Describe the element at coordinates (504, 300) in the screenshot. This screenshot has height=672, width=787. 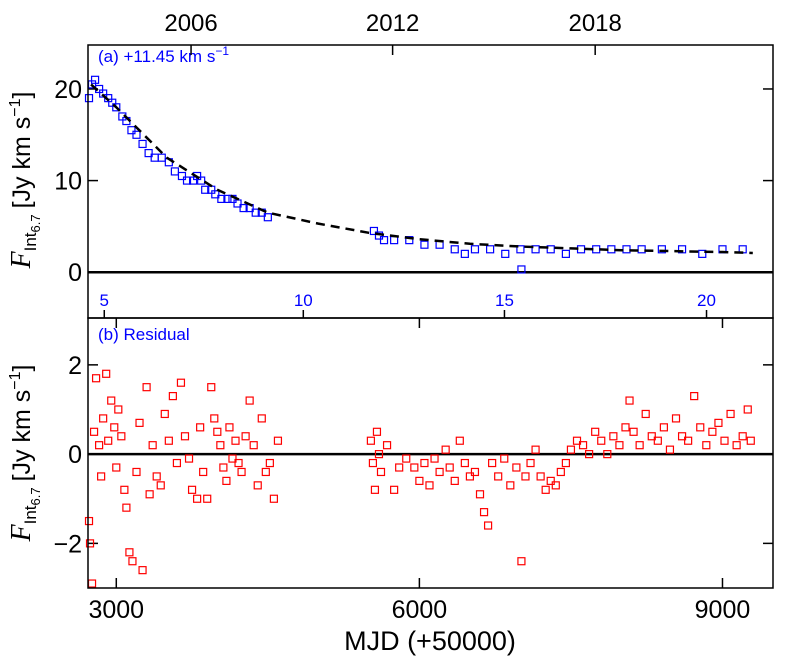
I see `inner-x-tick-label: 15` at that location.